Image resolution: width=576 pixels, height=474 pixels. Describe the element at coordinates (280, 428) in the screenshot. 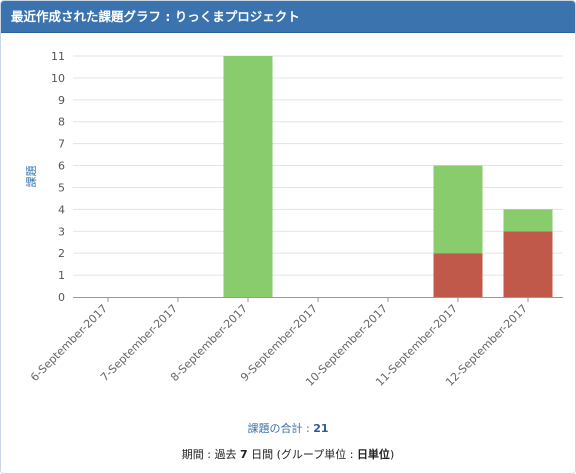

I see `issue-total-label: 課題の合計 :` at that location.